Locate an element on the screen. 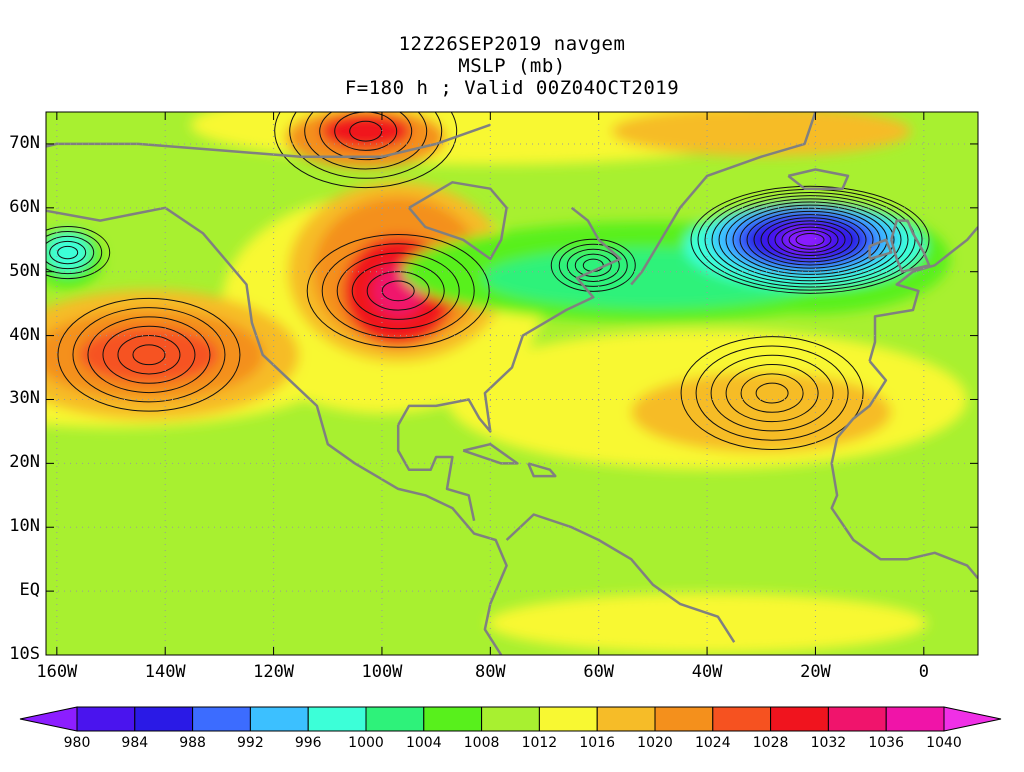 The width and height of the screenshot is (1024, 772). colorbar-label-15: 1040 is located at coordinates (944, 743).